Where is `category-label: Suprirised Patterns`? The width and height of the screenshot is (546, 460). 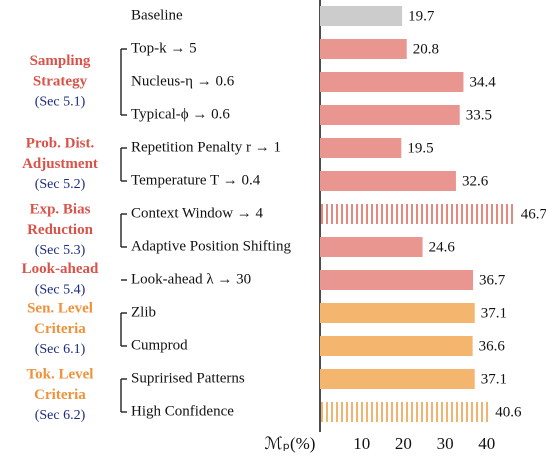 category-label: Suprirised Patterns is located at coordinates (188, 378).